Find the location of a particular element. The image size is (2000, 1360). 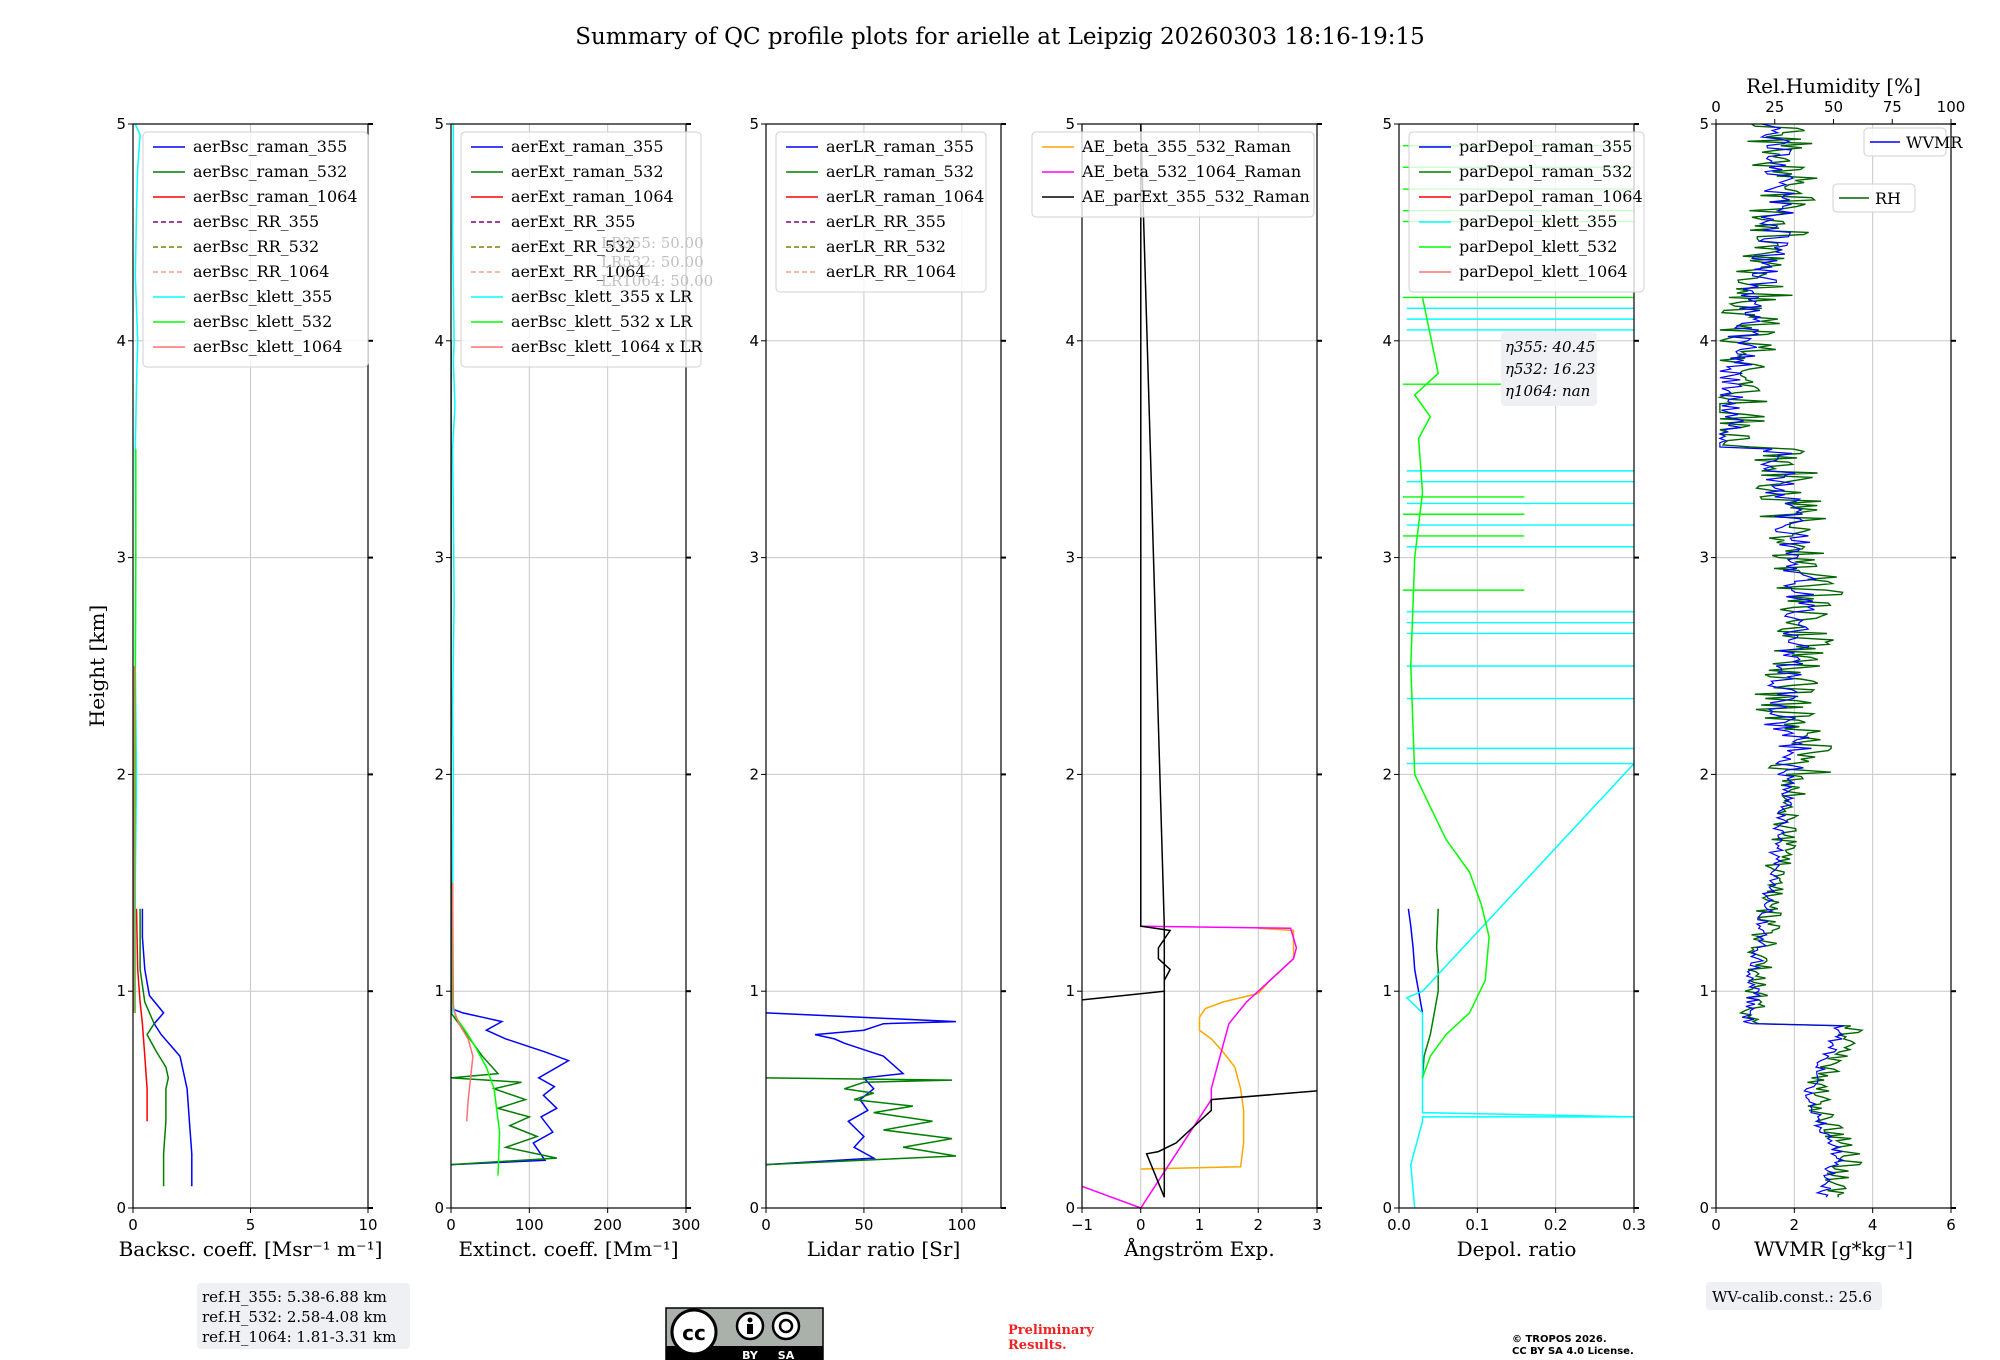

legend-label: parDepol_raman_532 is located at coordinates (1545, 171).